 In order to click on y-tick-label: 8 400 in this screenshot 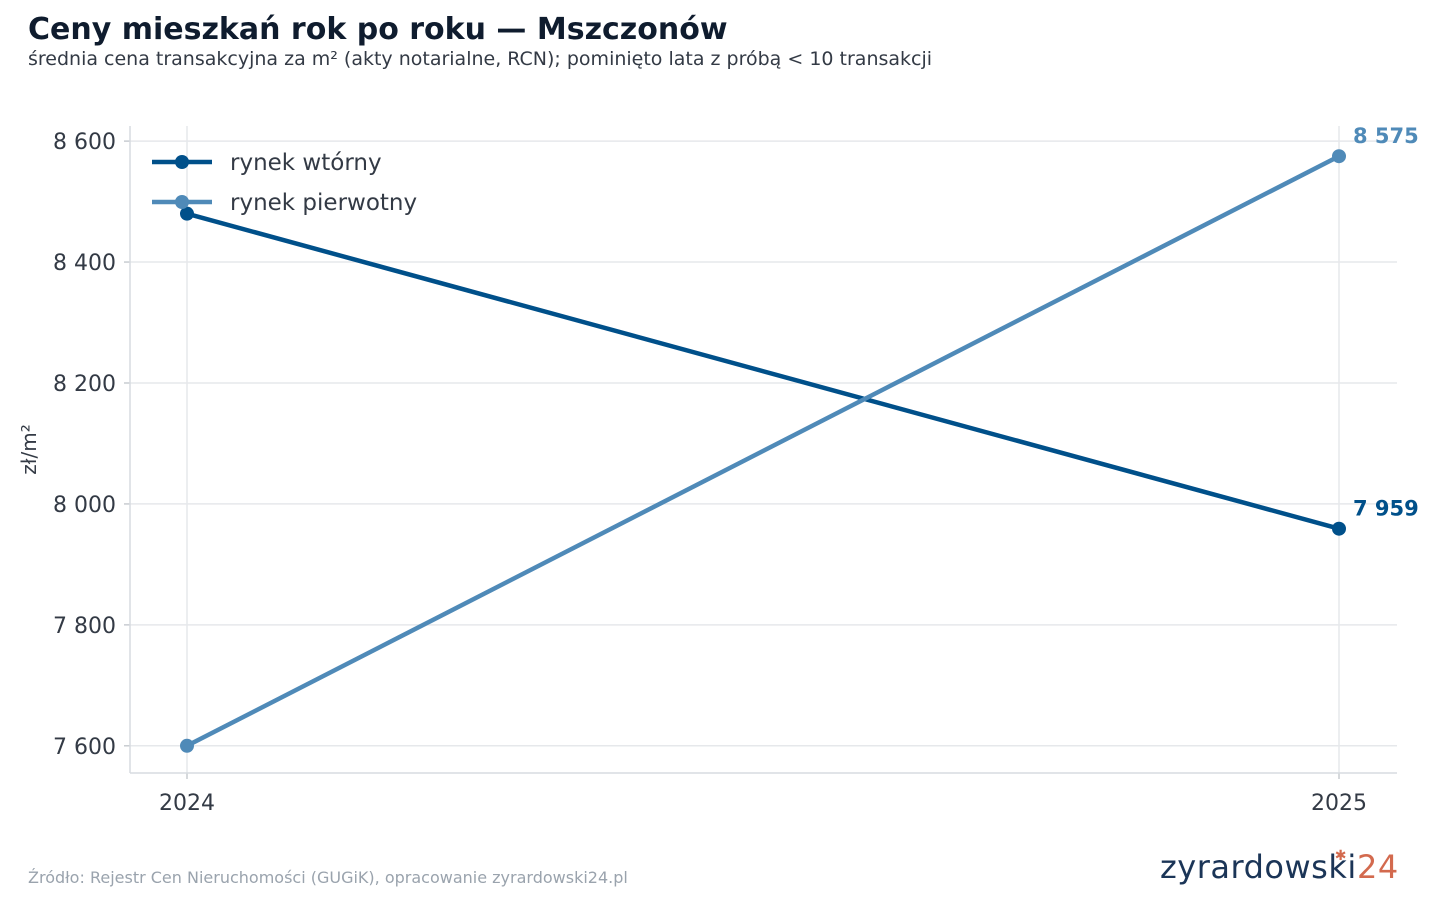, I will do `click(84, 263)`.